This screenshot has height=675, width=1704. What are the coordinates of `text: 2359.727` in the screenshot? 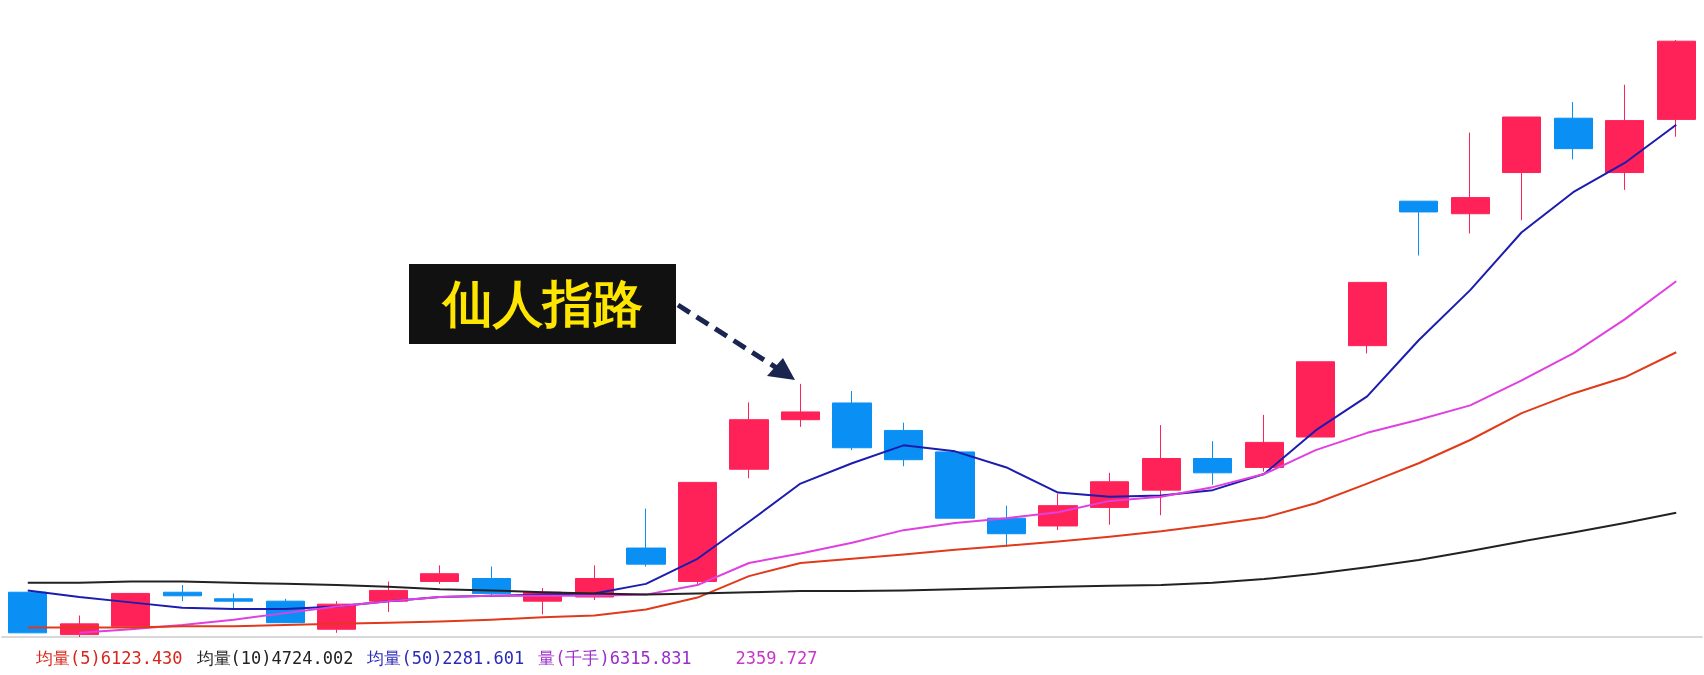 It's located at (776, 658).